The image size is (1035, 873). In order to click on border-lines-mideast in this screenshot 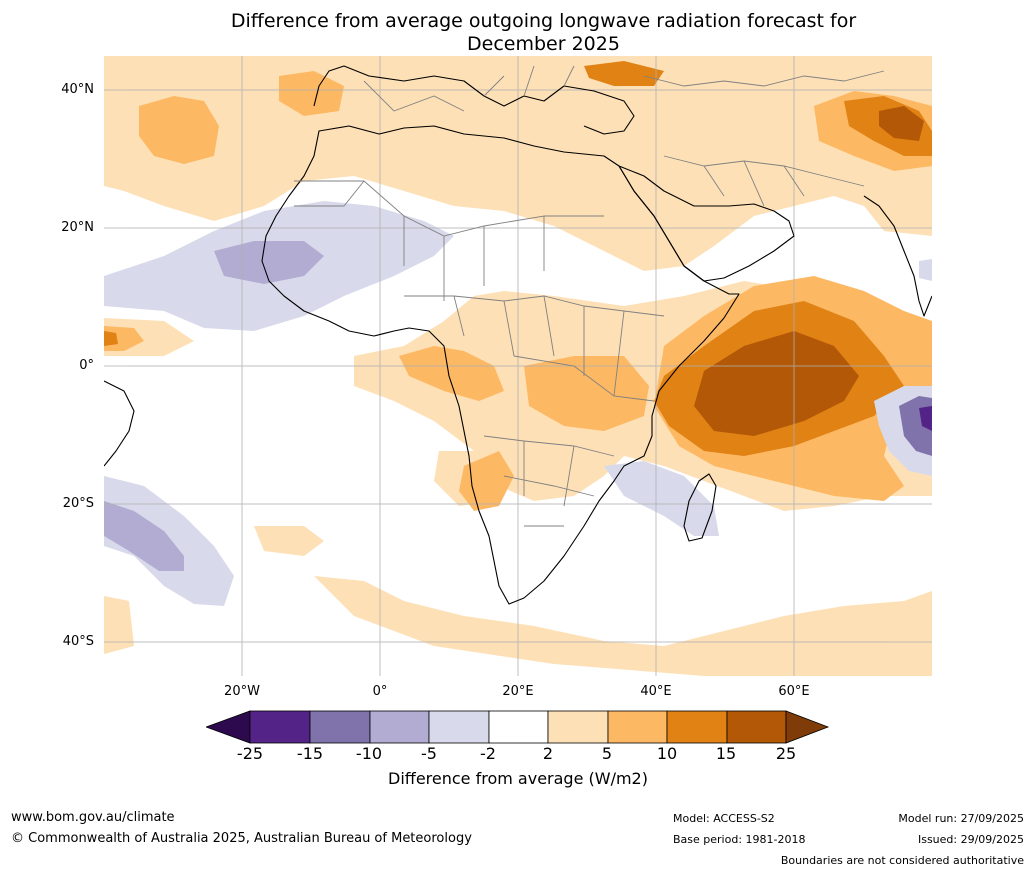, I will do `click(764, 138)`.